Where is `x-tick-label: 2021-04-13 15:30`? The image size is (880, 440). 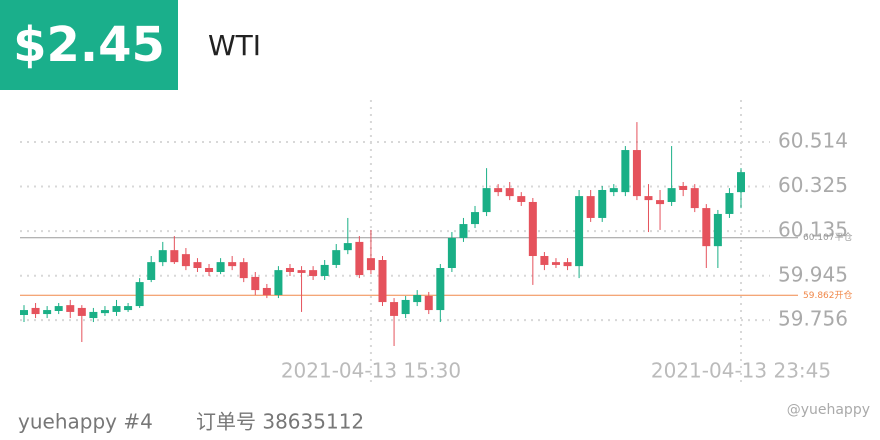 x-tick-label: 2021-04-13 15:30 is located at coordinates (371, 371).